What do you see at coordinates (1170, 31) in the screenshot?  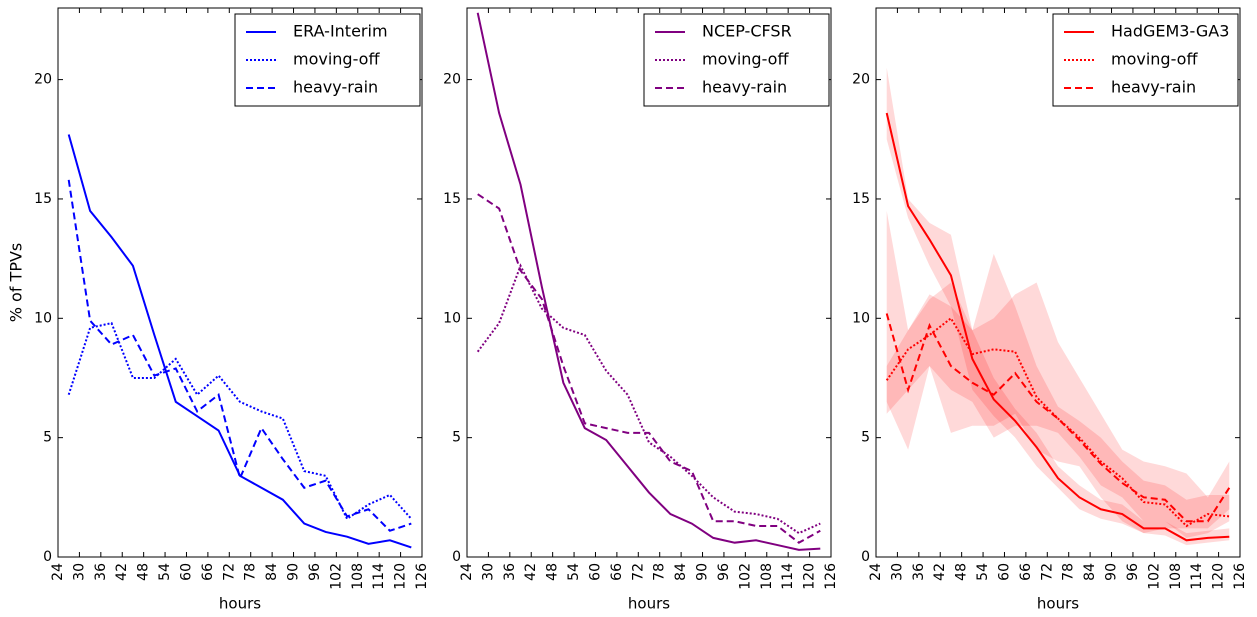 I see `legend-label: HadGEM3-GA3` at bounding box center [1170, 31].